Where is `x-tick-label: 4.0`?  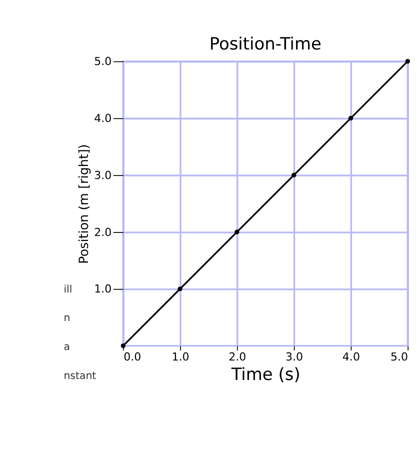
x-tick-label: 4.0 is located at coordinates (351, 357).